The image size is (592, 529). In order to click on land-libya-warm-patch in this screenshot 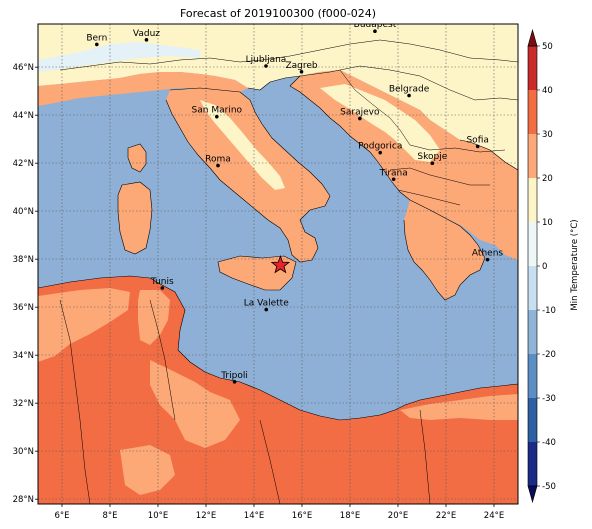, I will do `click(195, 404)`.